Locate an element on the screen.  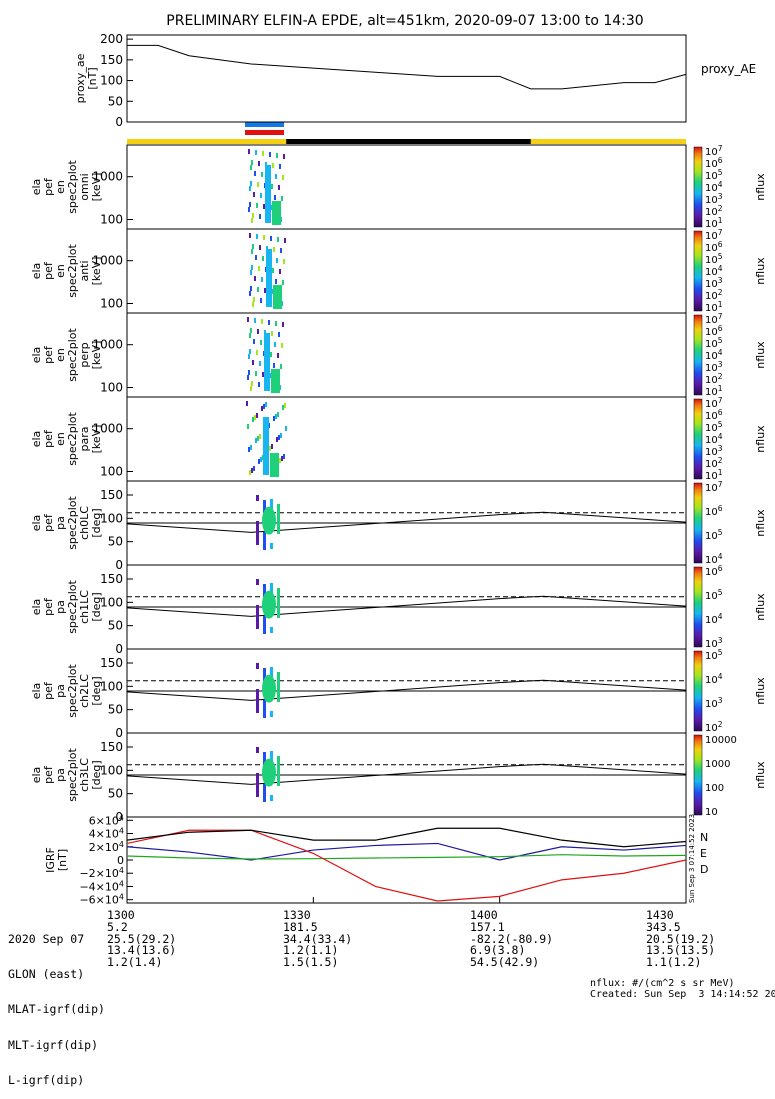
eclipse-bar is located at coordinates (408, 141).